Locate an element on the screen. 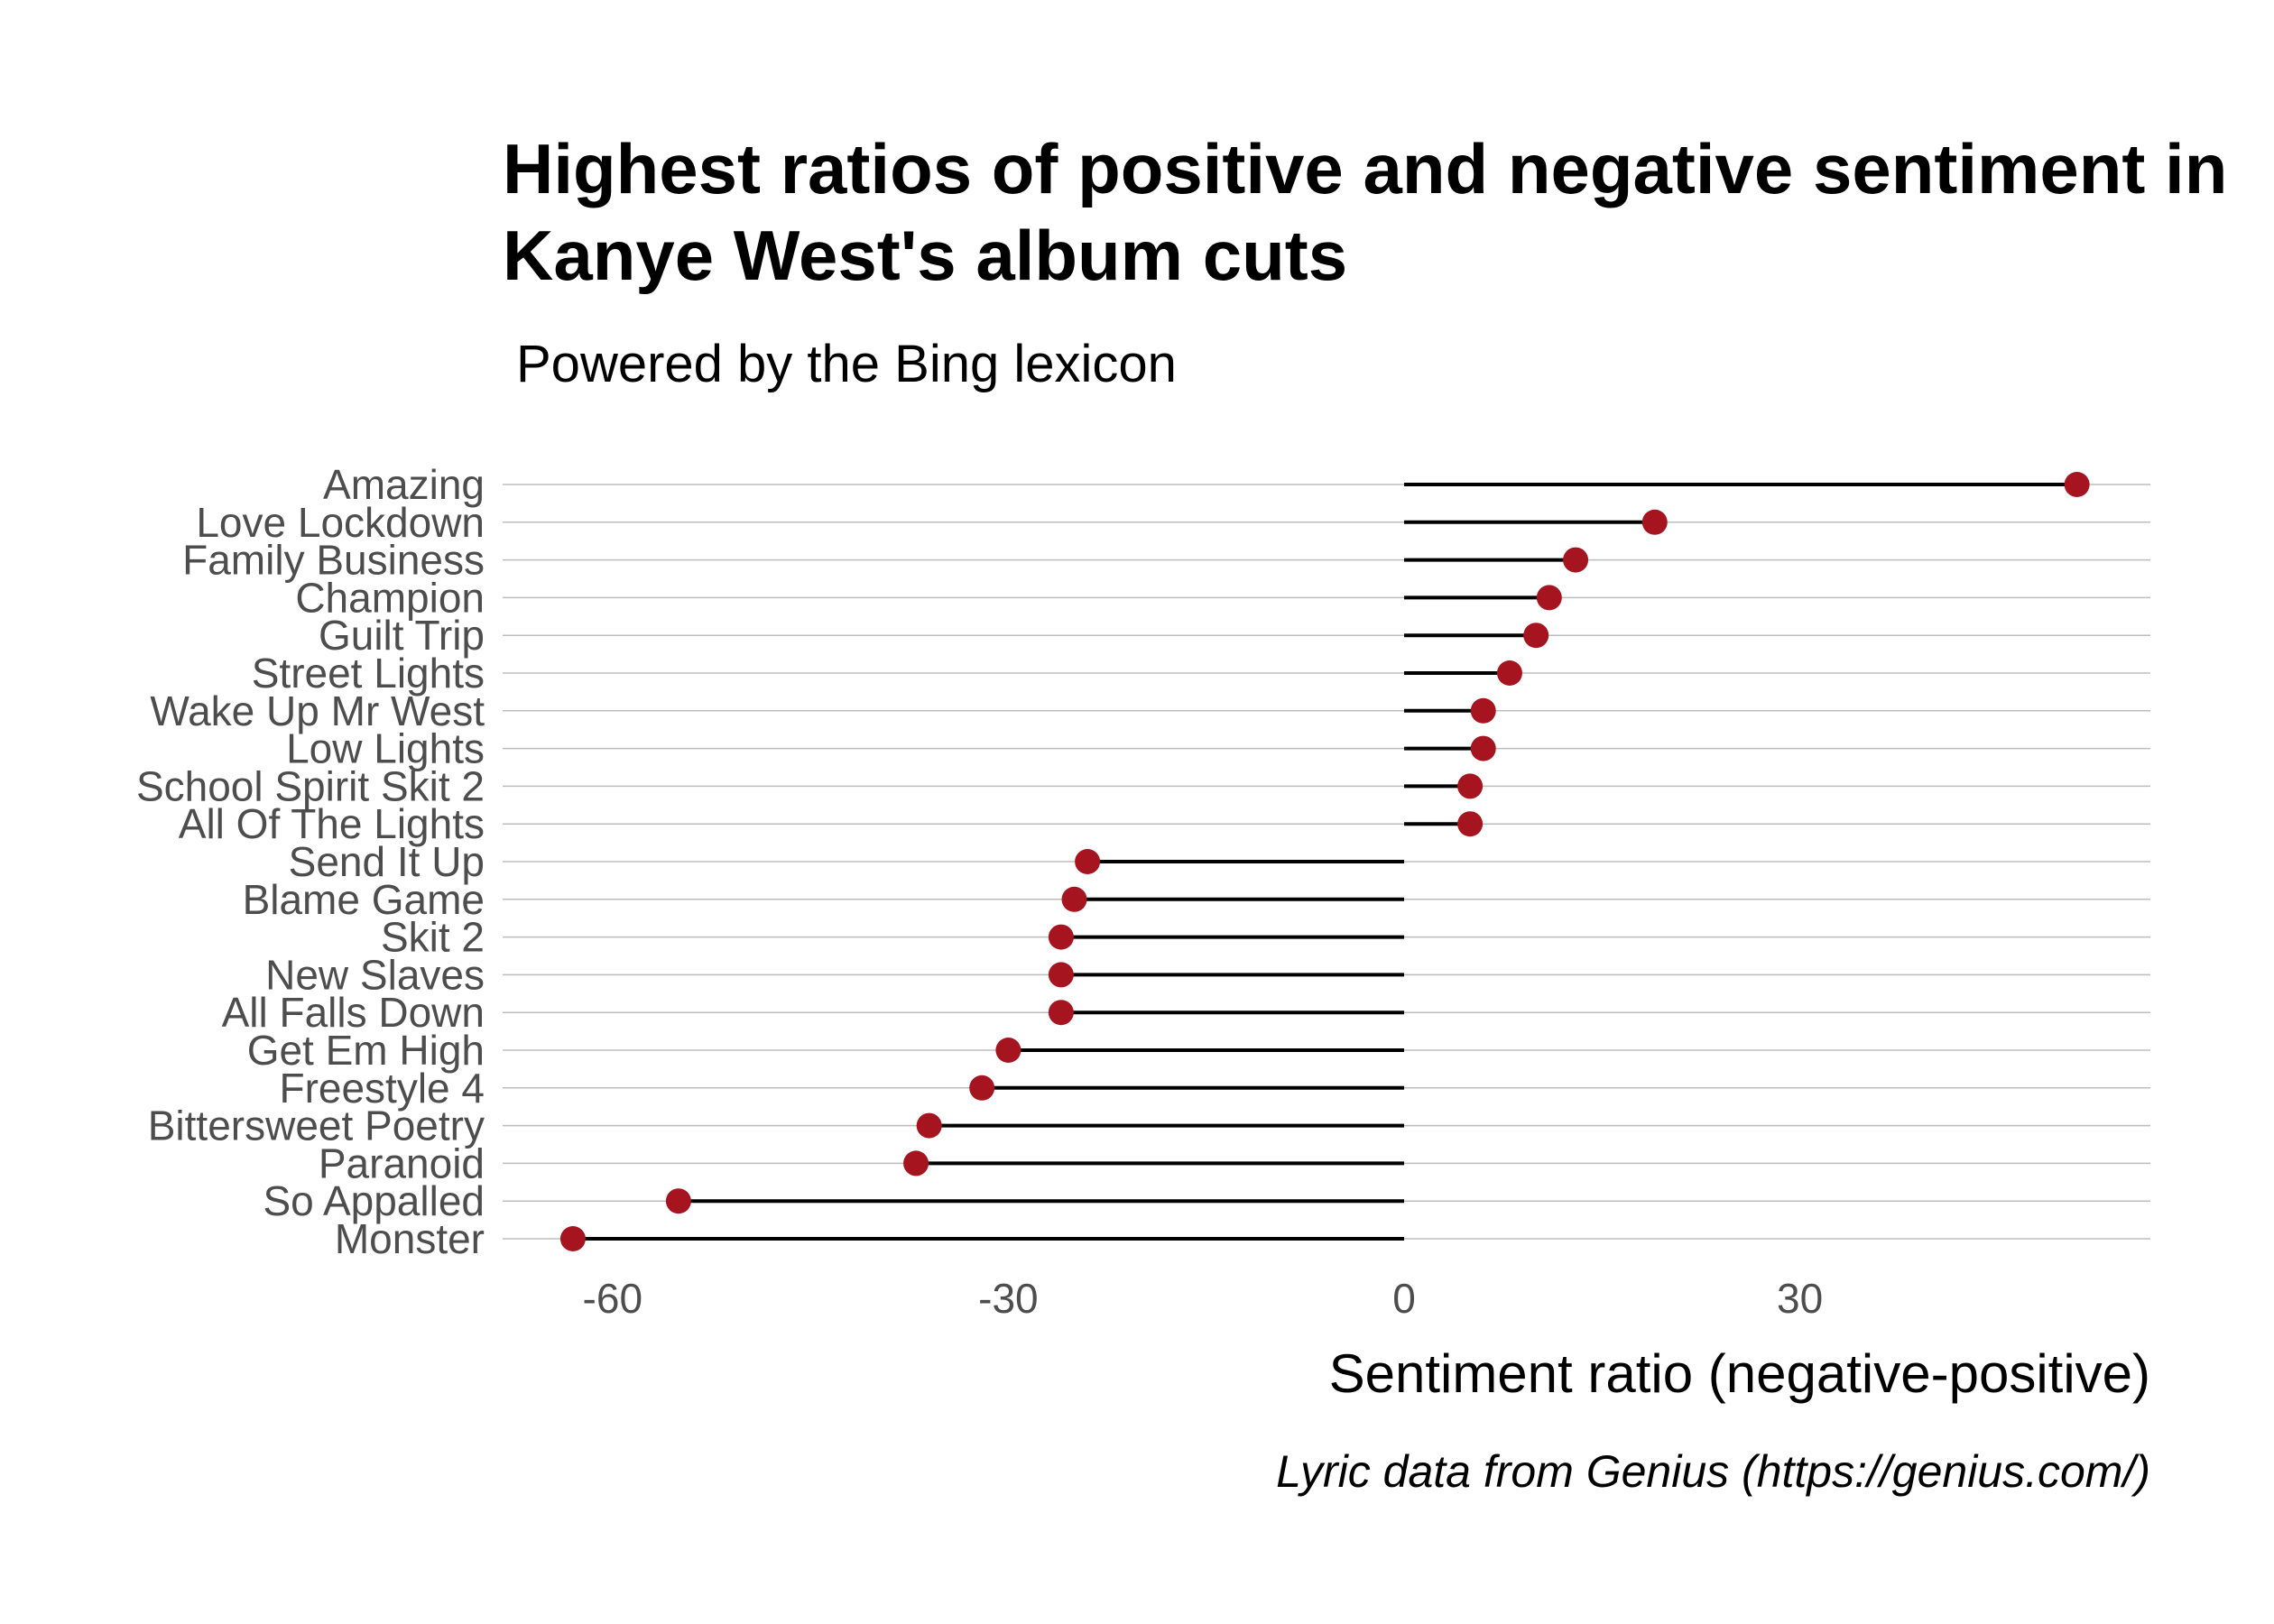 This screenshot has height=1624, width=2274. category-label: Wake Up Mr West is located at coordinates (317, 711).